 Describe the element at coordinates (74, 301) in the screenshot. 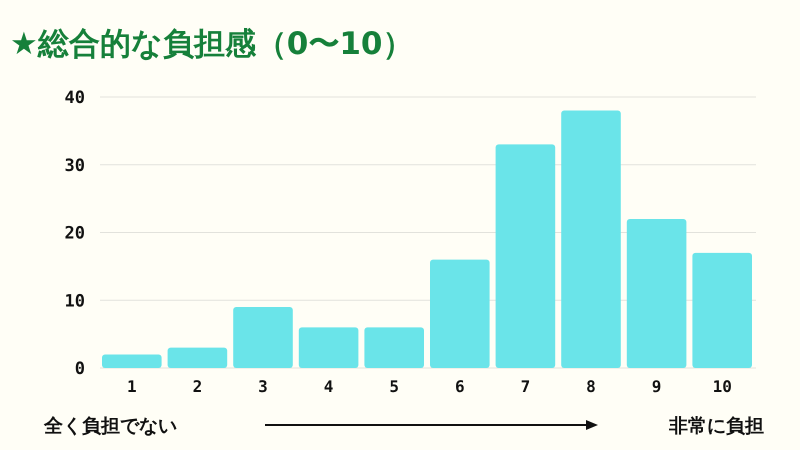

I see `y-tick-label: 10` at that location.